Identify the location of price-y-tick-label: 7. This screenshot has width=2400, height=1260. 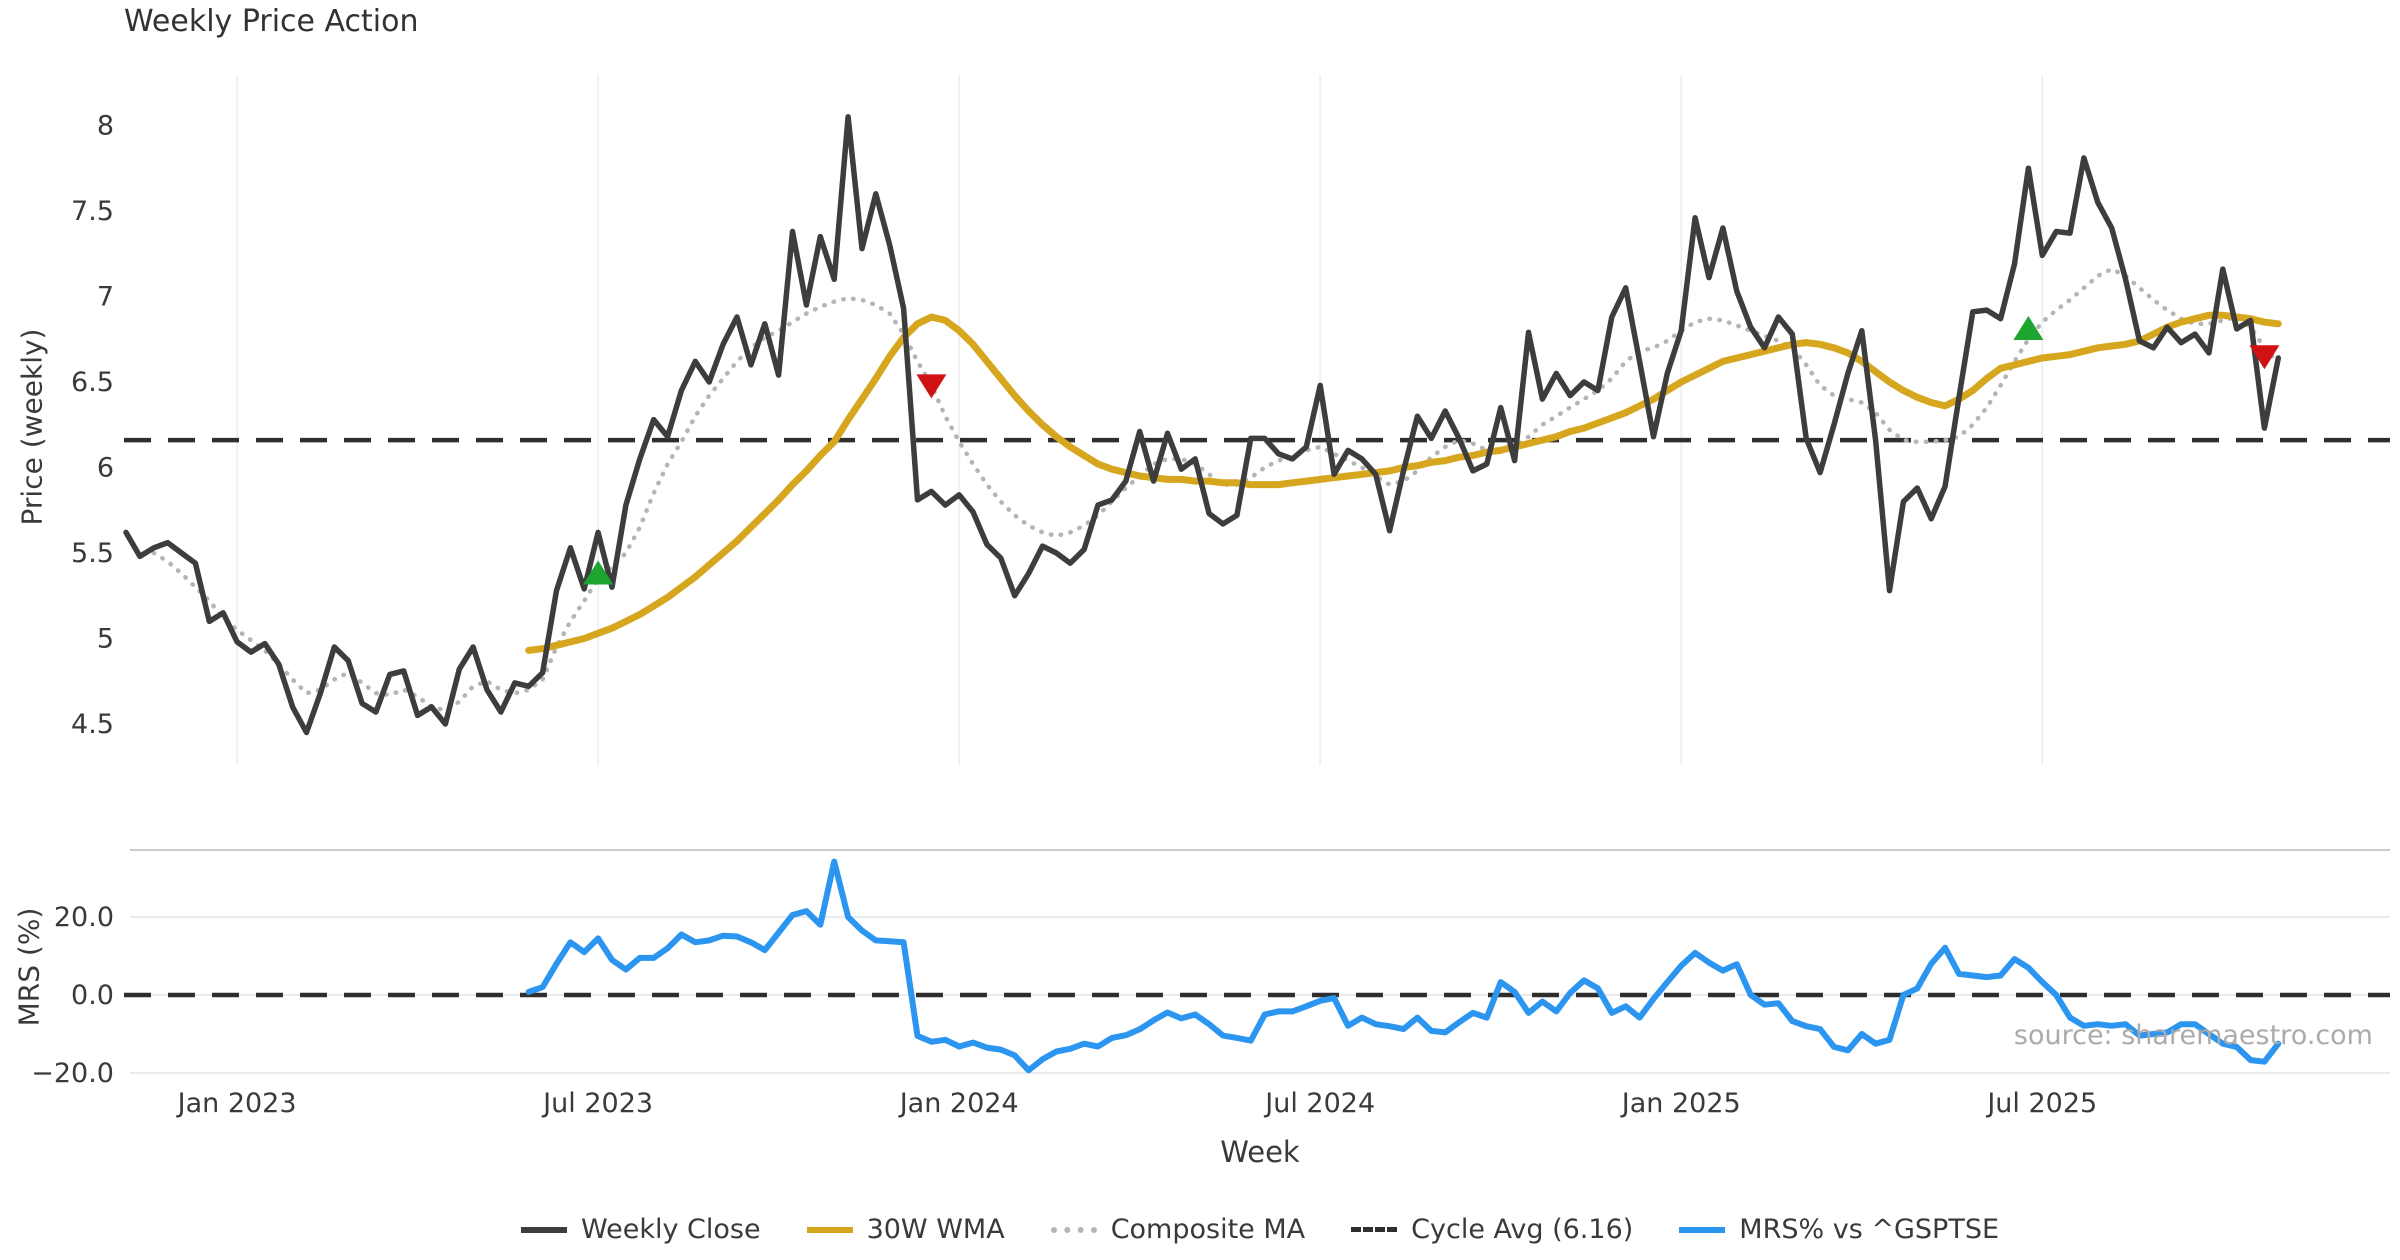
(105, 296).